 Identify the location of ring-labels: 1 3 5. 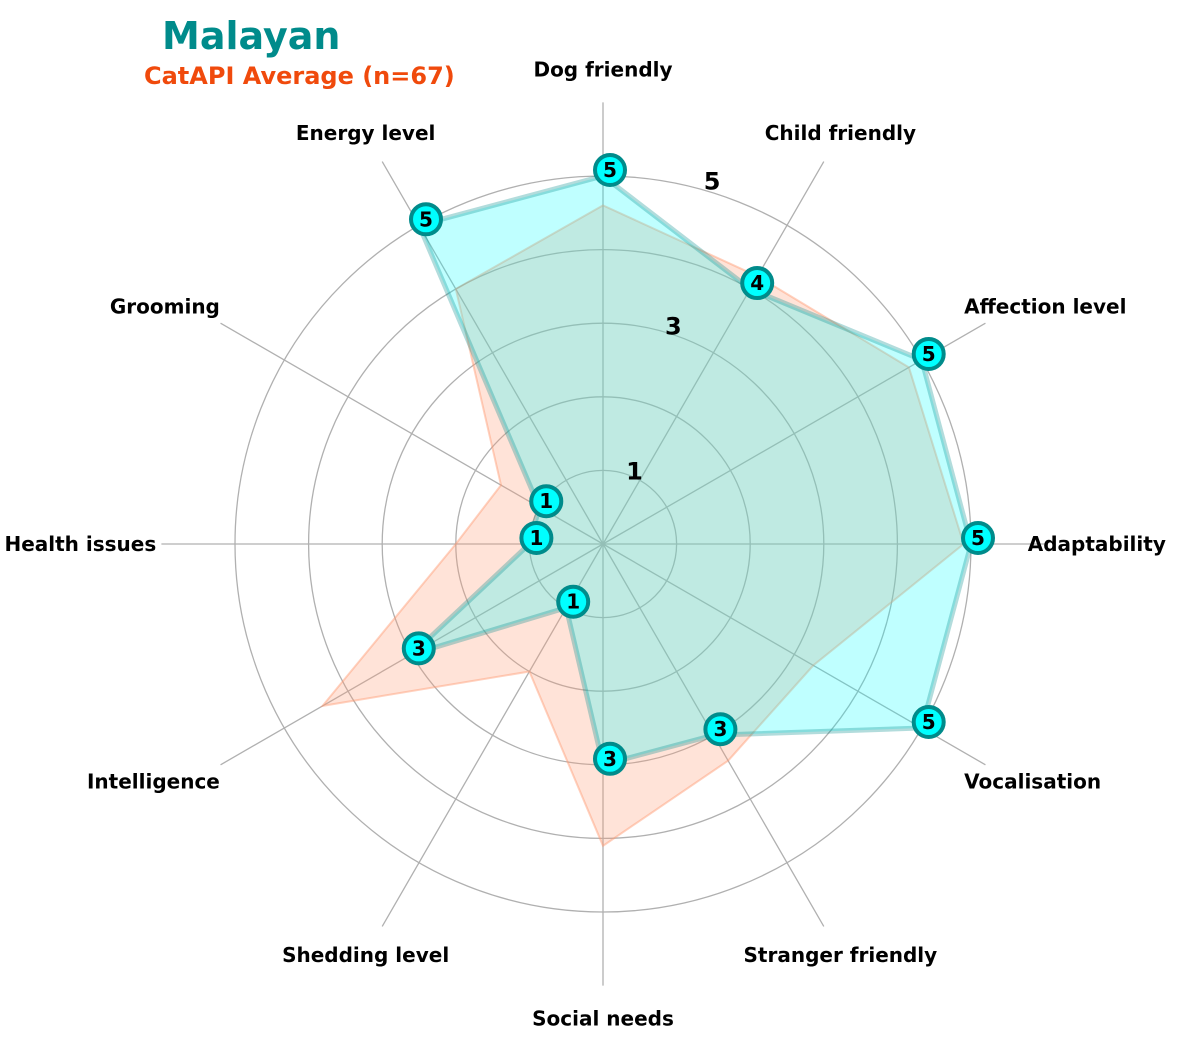
(673, 326).